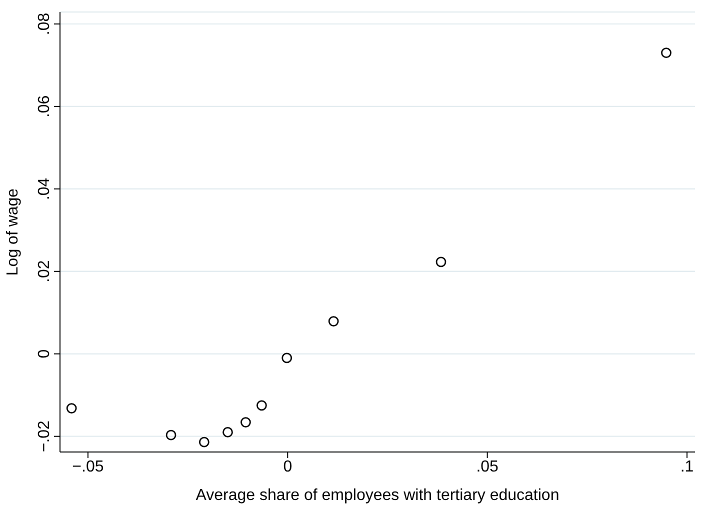 The image size is (701, 506). What do you see at coordinates (44, 24) in the screenshot?
I see `y-tick-label: .08` at bounding box center [44, 24].